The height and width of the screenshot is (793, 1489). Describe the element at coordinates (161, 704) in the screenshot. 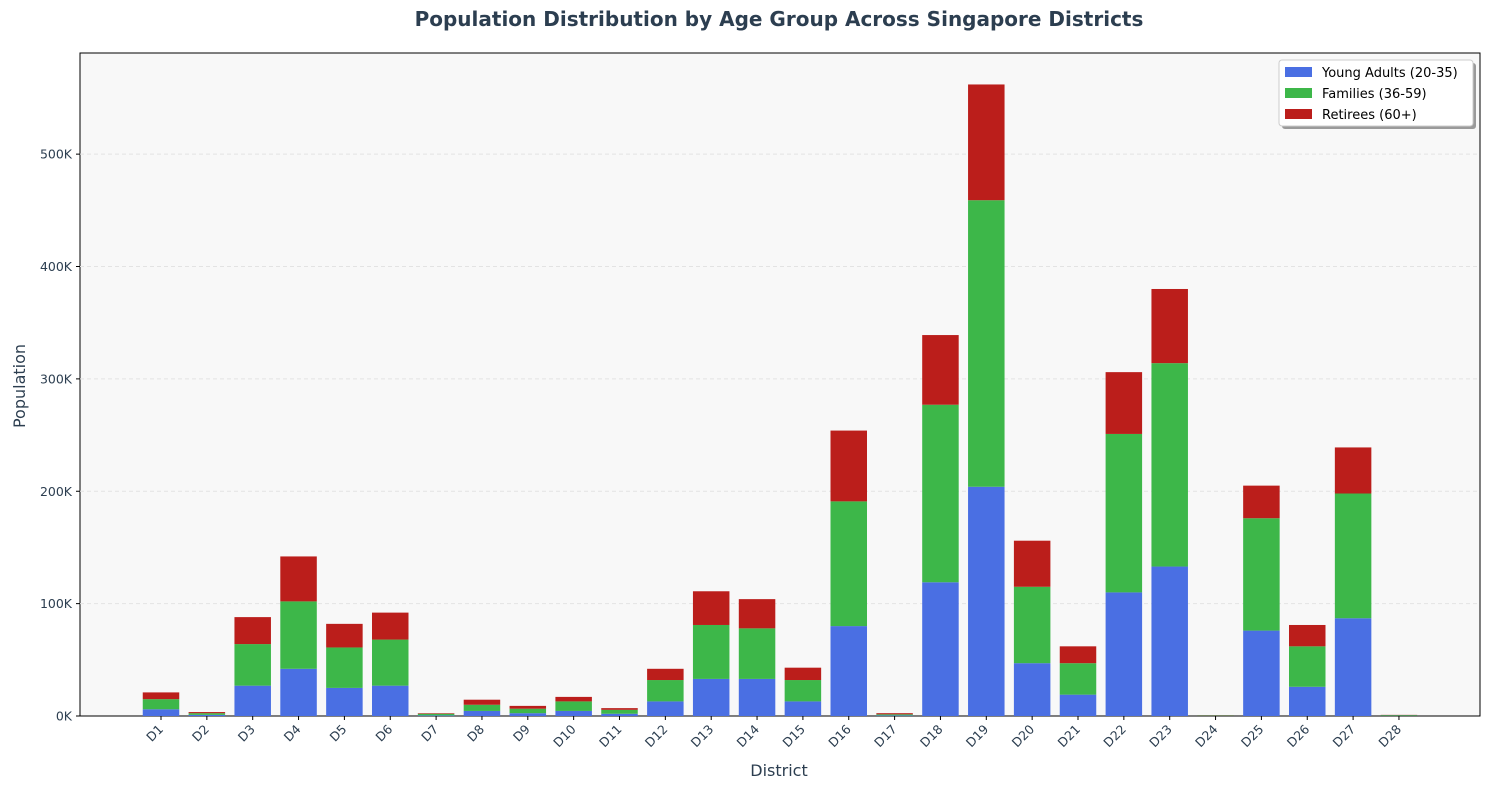

I see `bar-segment-D1-families` at that location.